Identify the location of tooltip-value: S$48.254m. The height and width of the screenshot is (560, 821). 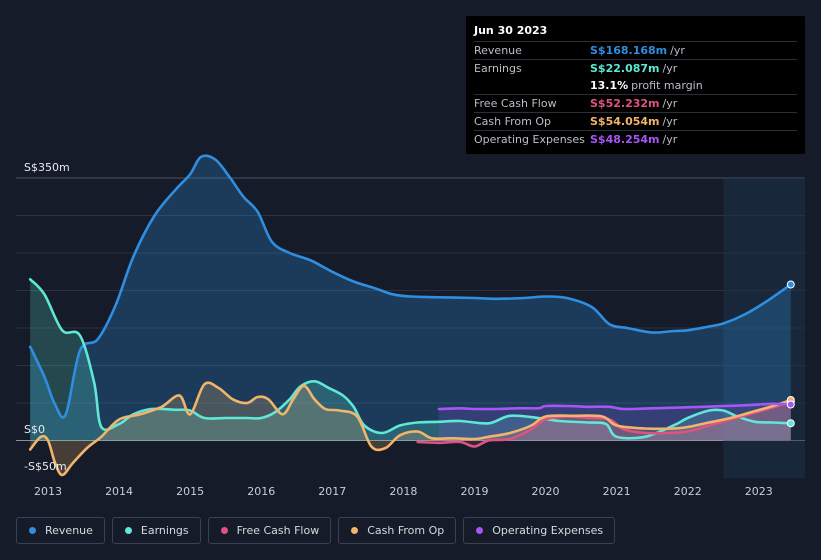
(625, 139).